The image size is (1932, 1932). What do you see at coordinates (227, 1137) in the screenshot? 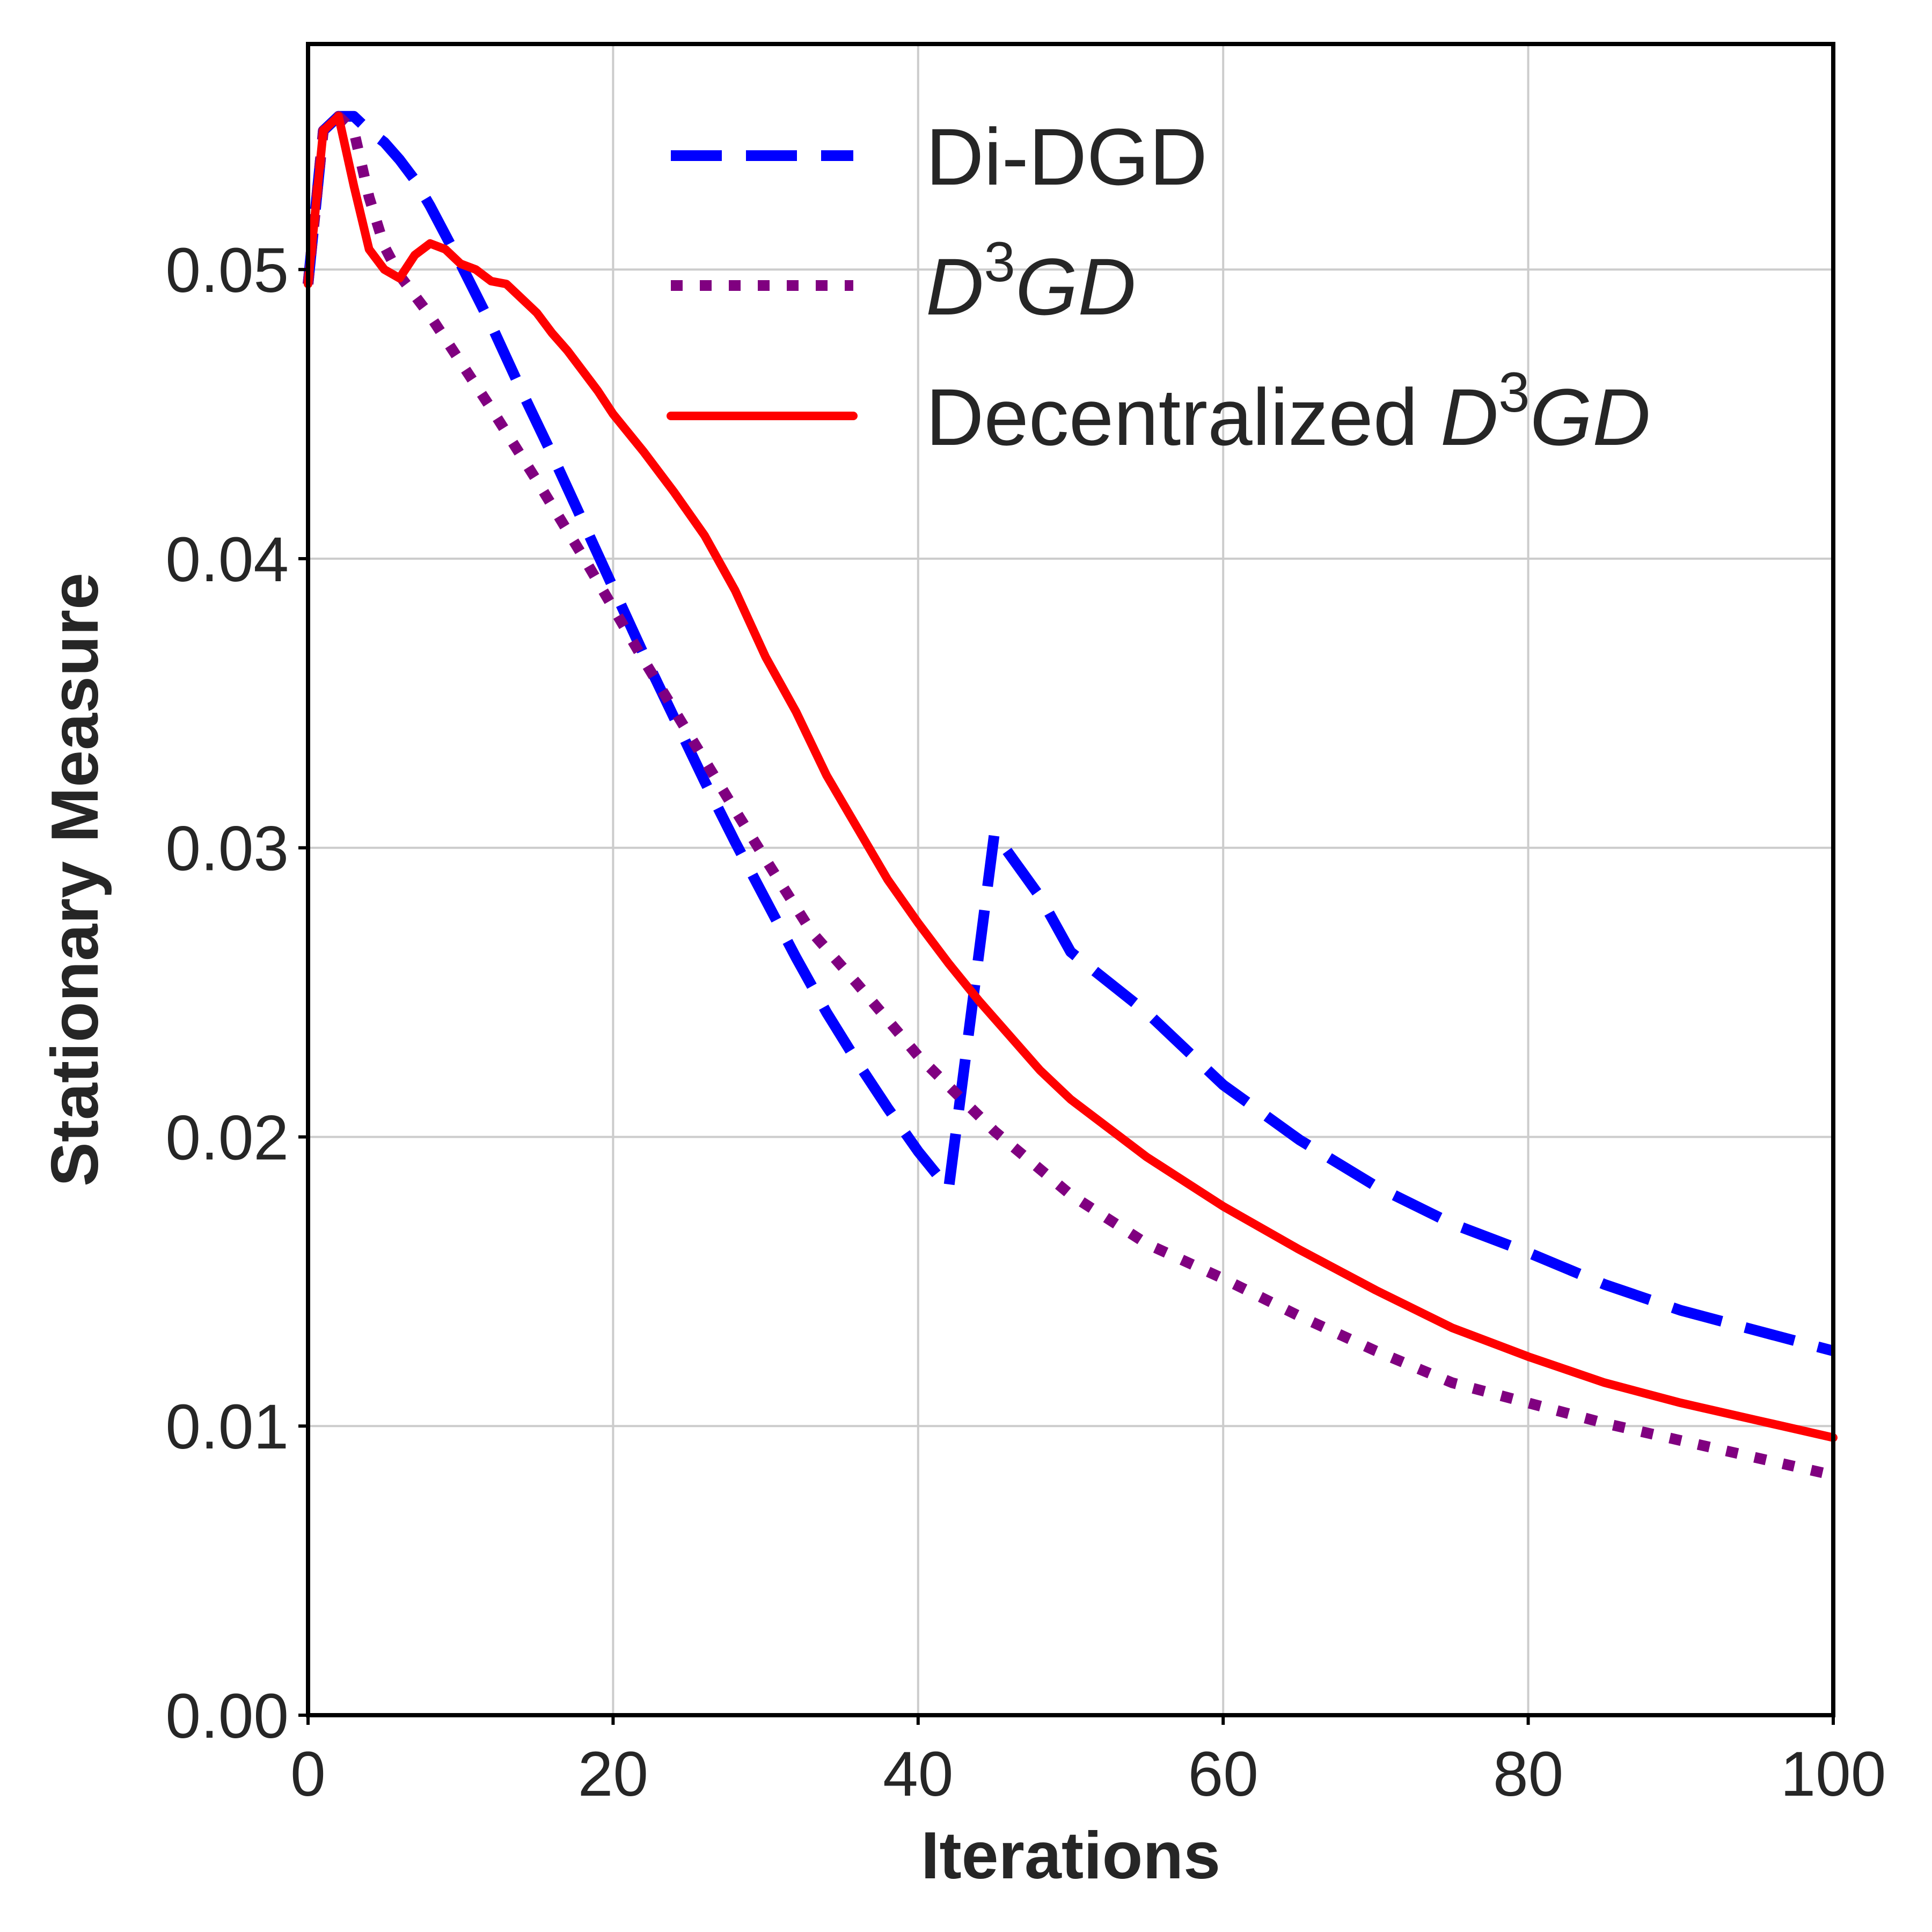
I see `y-tick-label: 0.02` at bounding box center [227, 1137].